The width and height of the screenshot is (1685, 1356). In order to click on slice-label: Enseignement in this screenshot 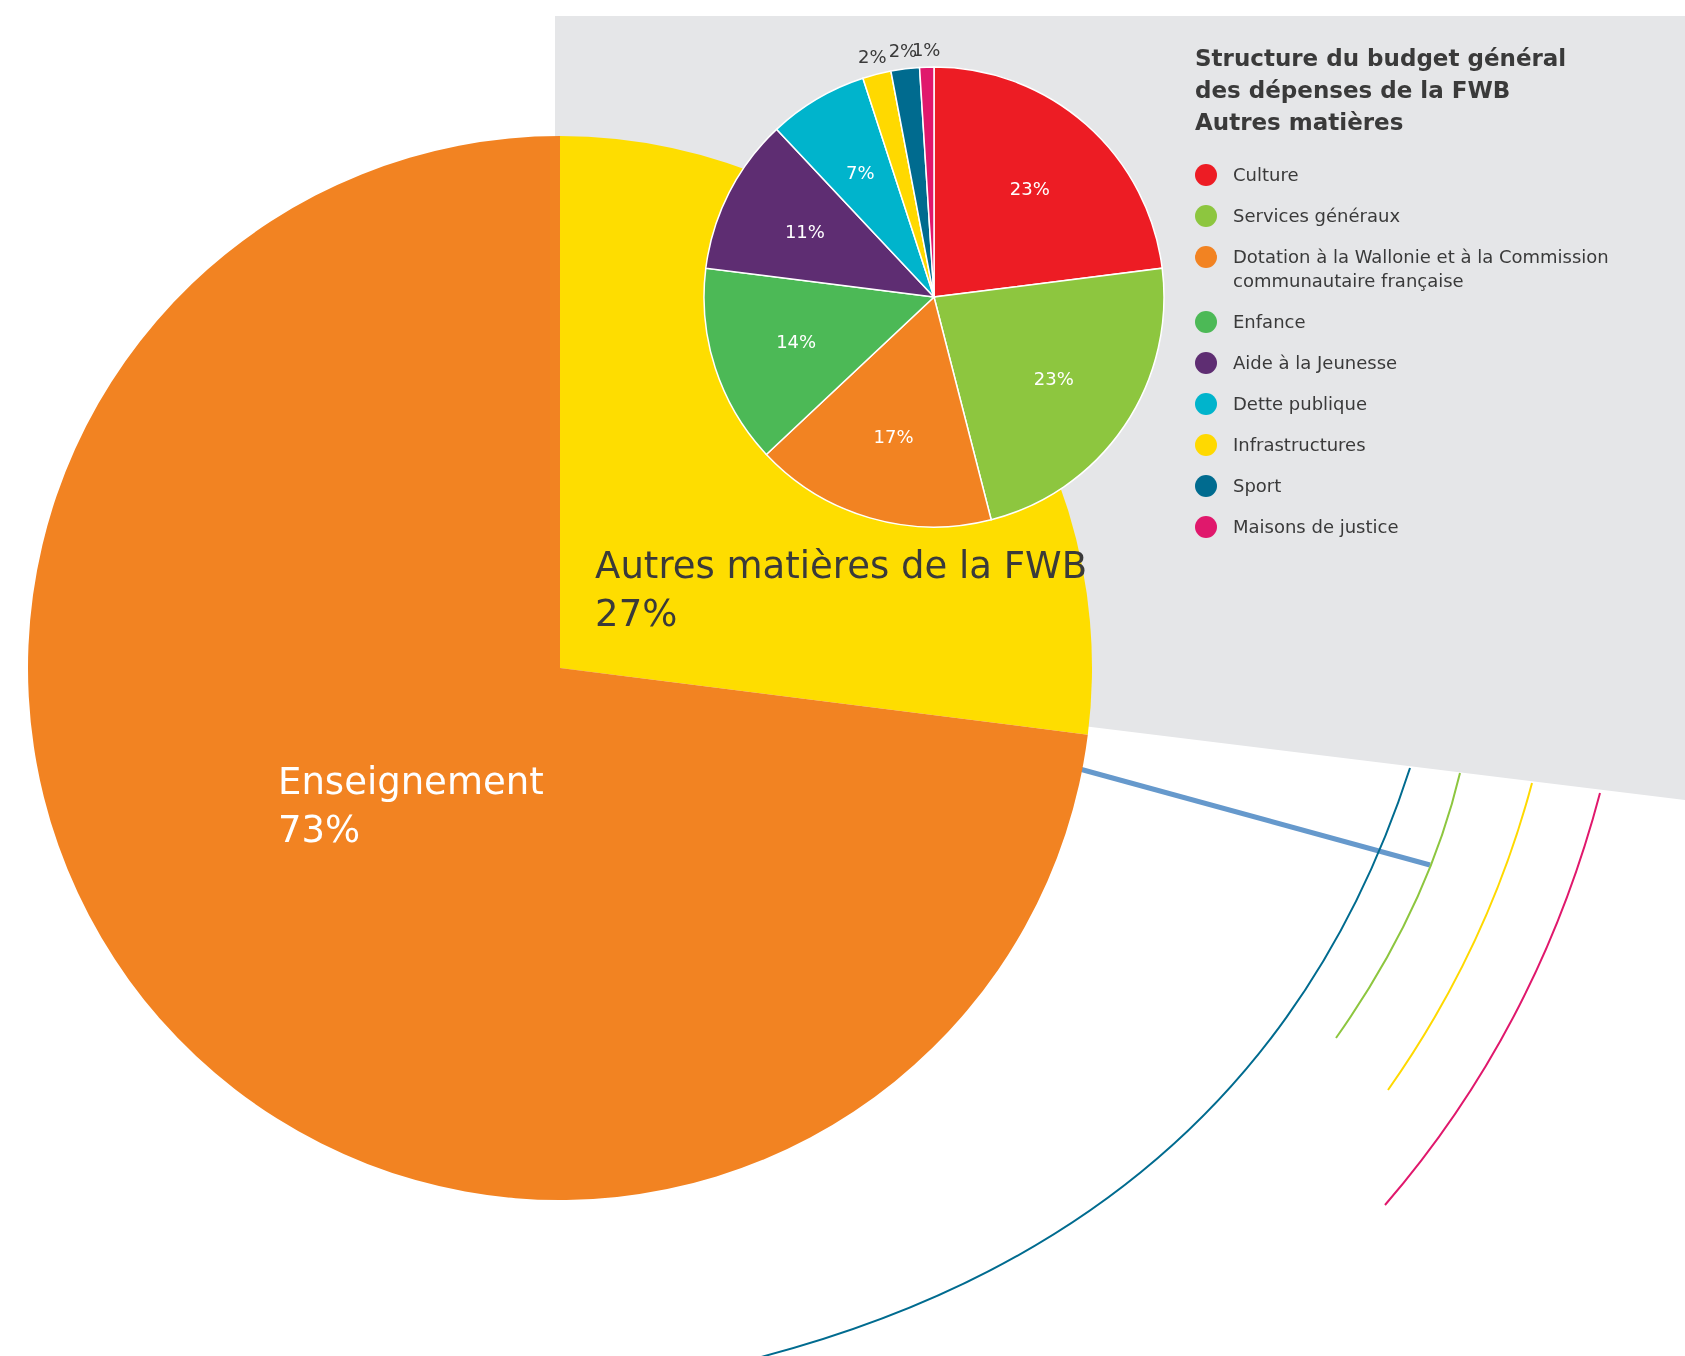, I will do `click(411, 782)`.